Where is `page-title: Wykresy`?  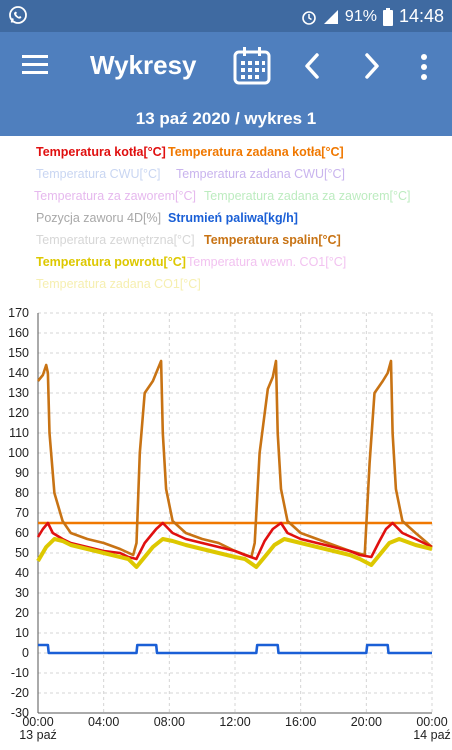
page-title: Wykresy is located at coordinates (143, 65).